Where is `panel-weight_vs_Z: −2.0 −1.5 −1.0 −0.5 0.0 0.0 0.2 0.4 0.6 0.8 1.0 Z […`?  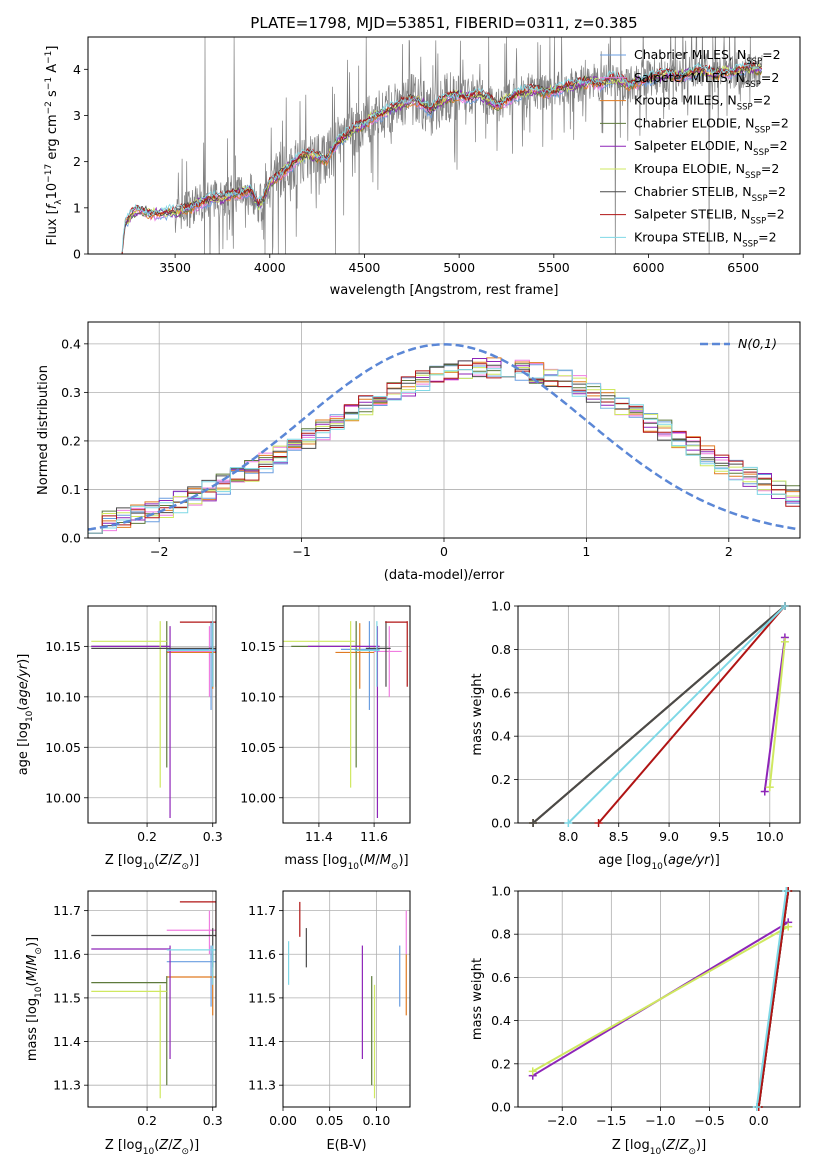
panel-weight_vs_Z: −2.0 −1.5 −1.0 −0.5 0.0 0.0 0.2 0.4 0.6 0.8 1.0 Z [… is located at coordinates (635, 1020).